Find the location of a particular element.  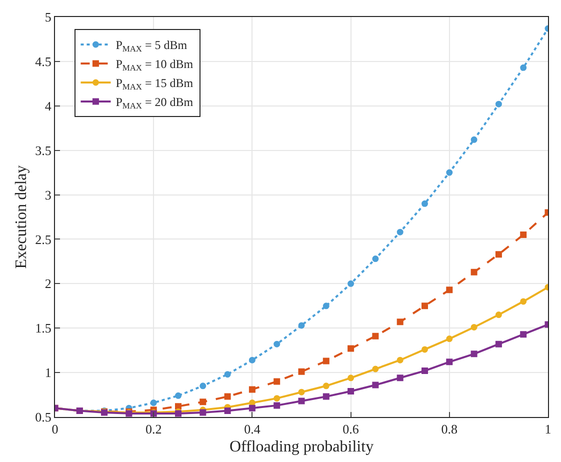

x-tick-label: 0.6 is located at coordinates (351, 429).